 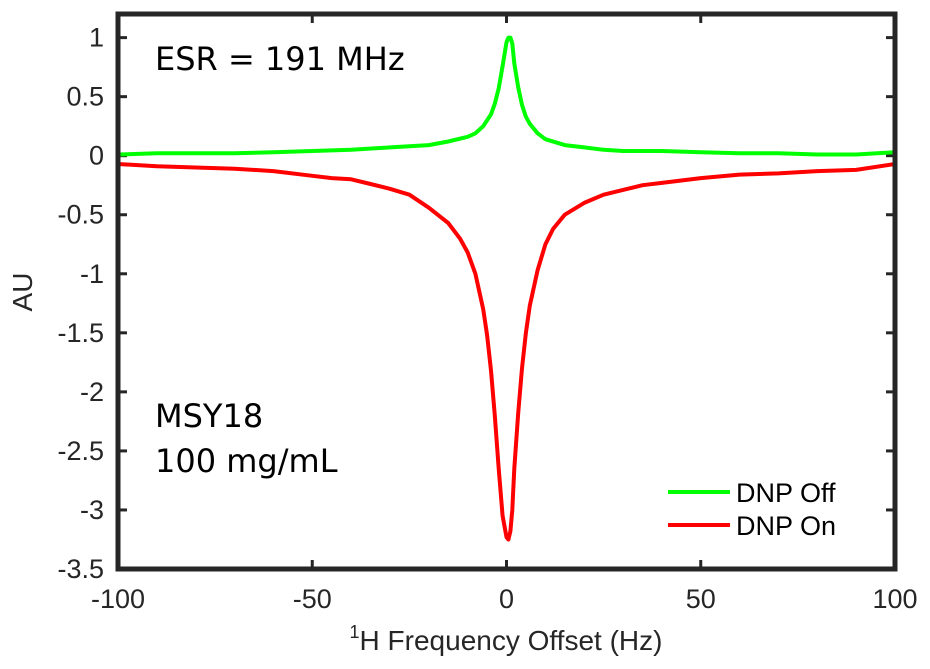 I want to click on y-tick-label: -0.5, so click(x=80, y=215).